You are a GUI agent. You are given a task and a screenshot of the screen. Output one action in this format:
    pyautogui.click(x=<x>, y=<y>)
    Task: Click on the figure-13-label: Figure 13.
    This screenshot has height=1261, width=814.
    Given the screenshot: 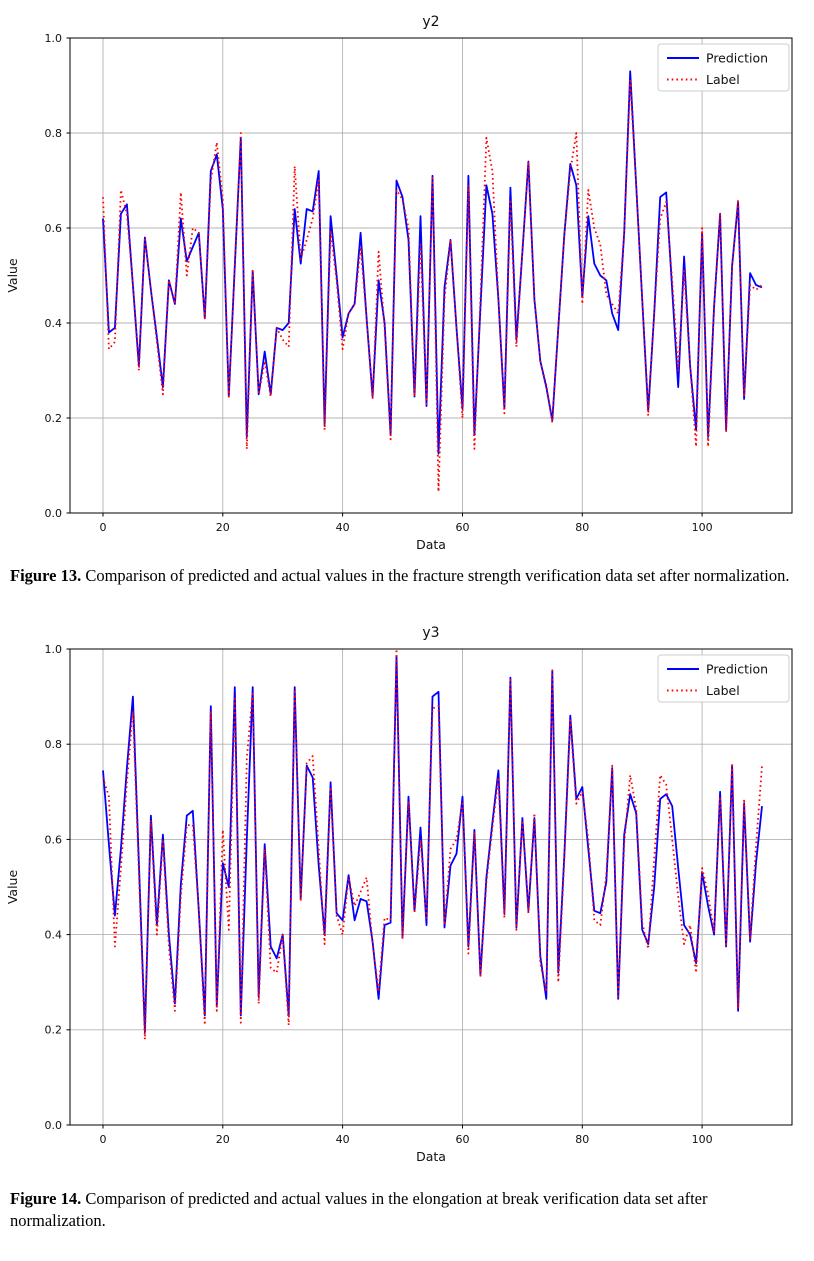 What is the action you would take?
    pyautogui.click(x=46, y=575)
    